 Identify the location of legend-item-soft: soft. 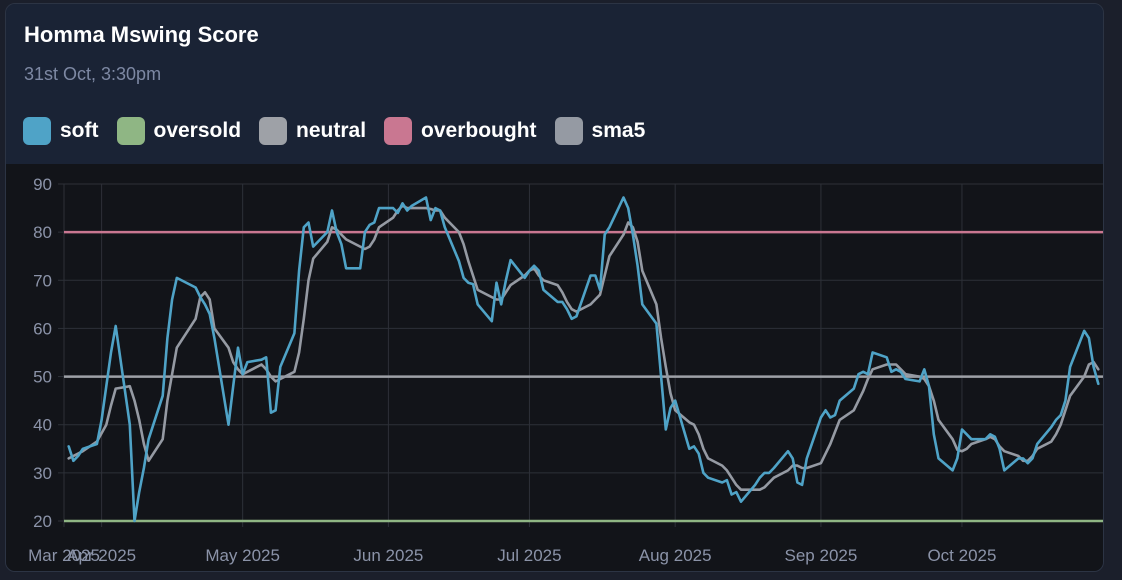
(61, 131).